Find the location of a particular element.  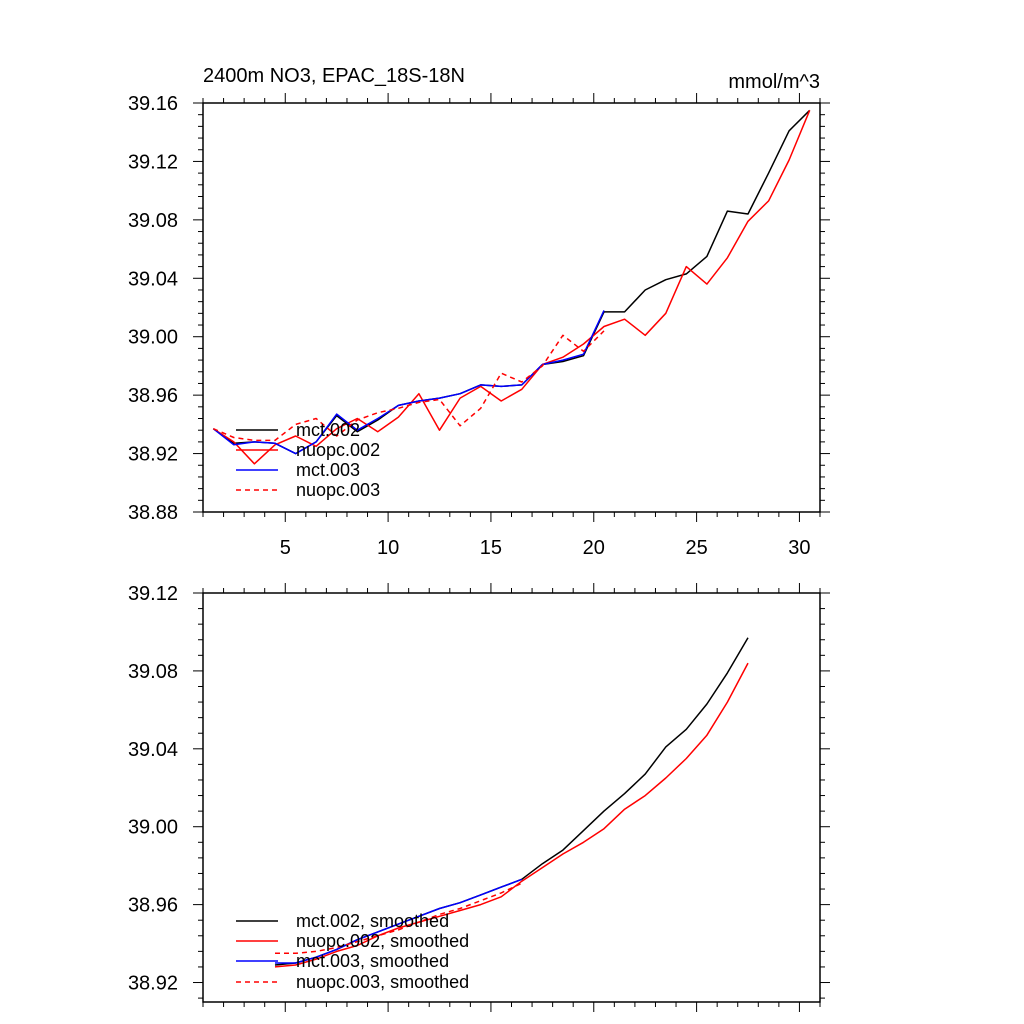

legend-label-mct-002: mct.002 is located at coordinates (328, 430).